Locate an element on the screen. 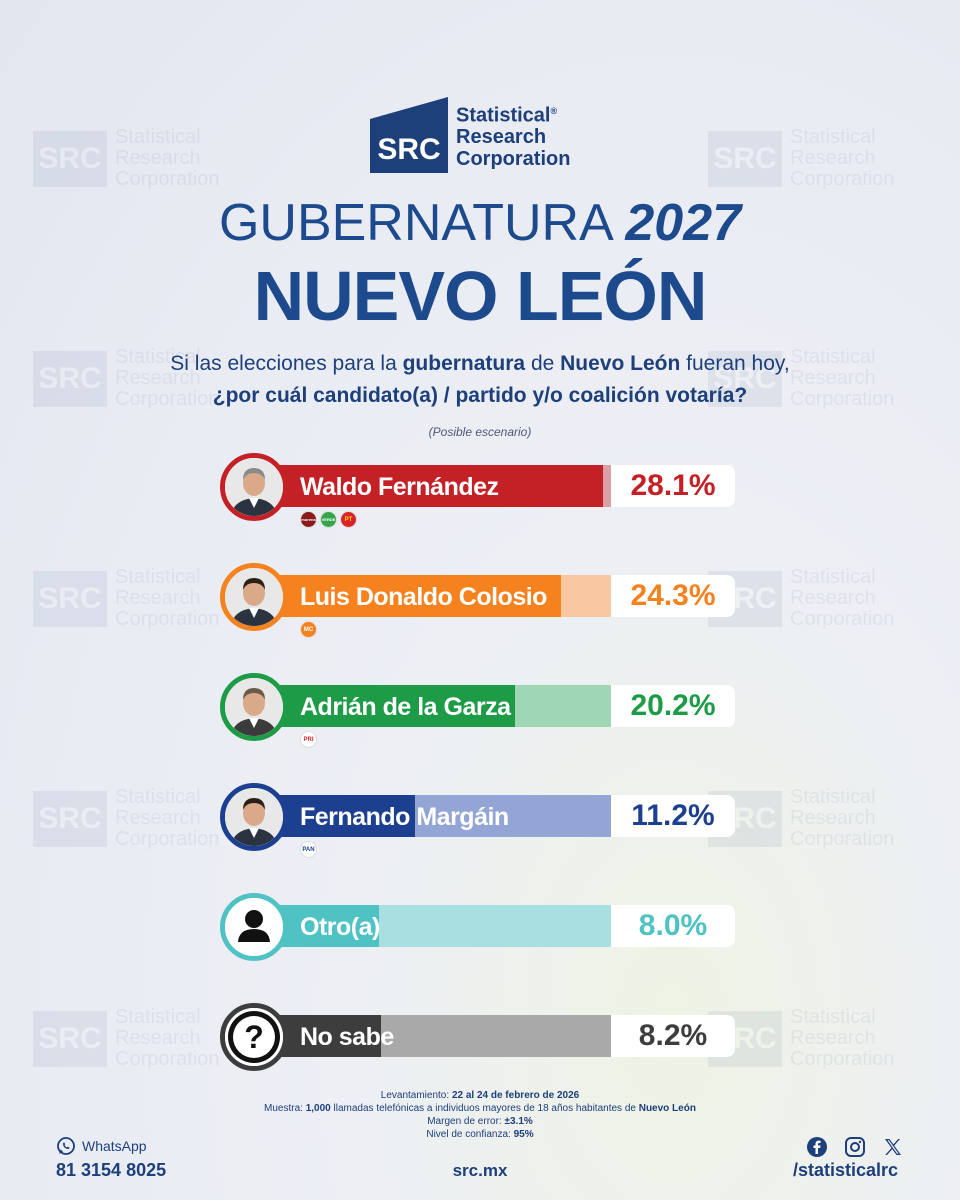 The height and width of the screenshot is (1200, 960). user-icon is located at coordinates (254, 927).